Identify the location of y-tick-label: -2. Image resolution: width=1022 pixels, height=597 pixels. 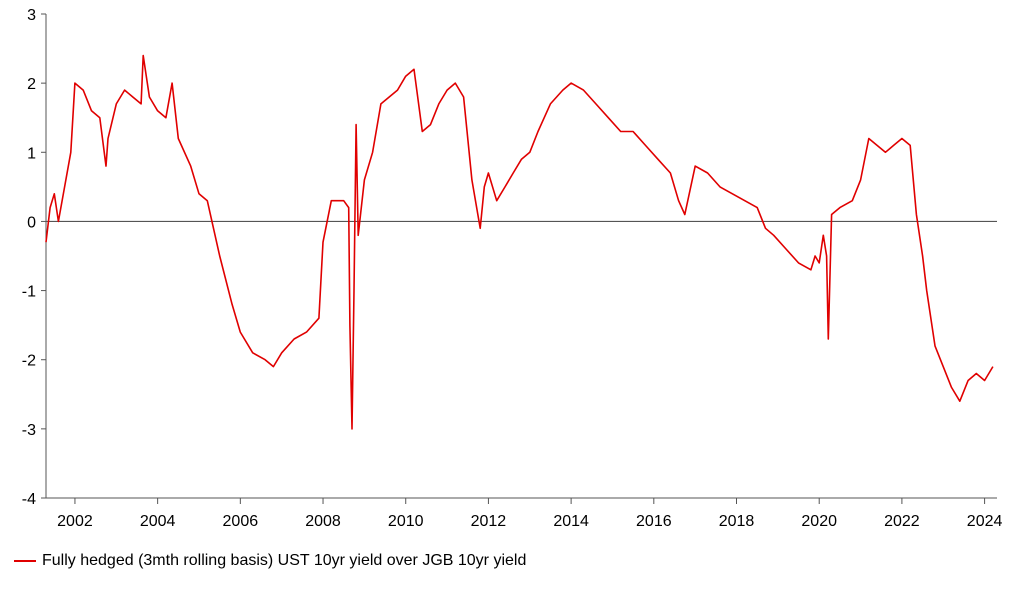
(29, 361).